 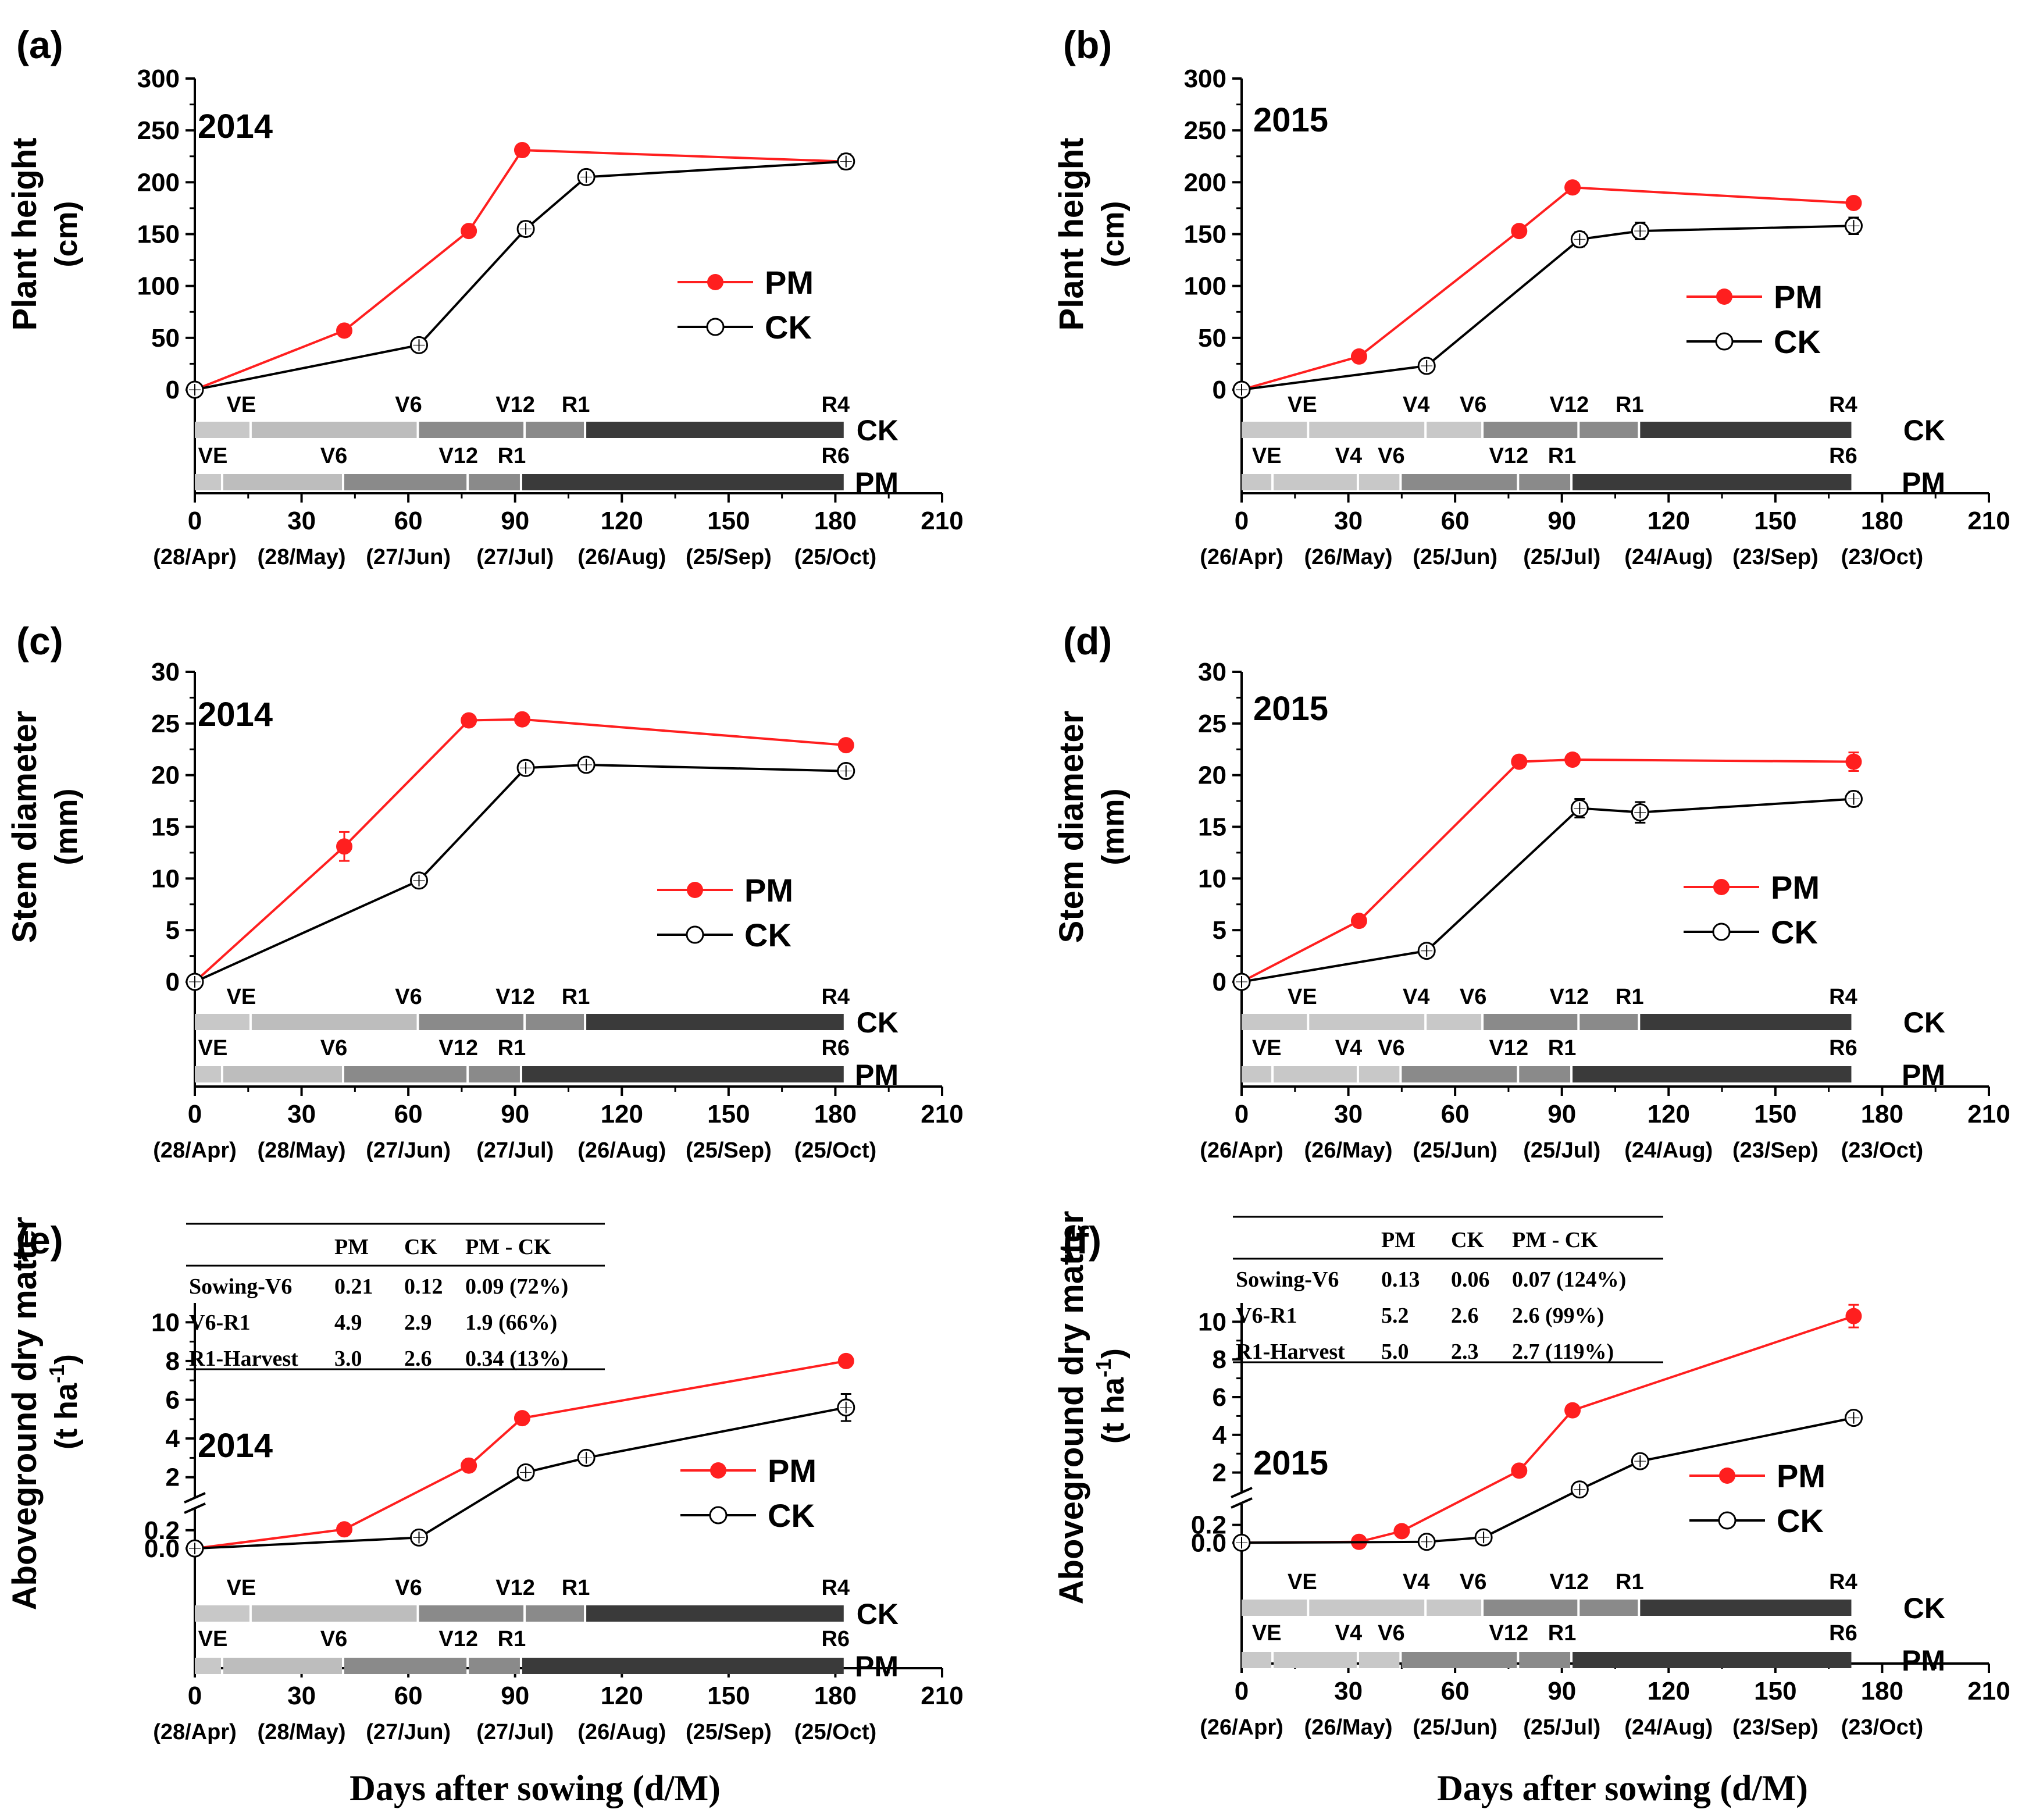 I want to click on x-date-label: (26/Aug), so click(x=622, y=1732).